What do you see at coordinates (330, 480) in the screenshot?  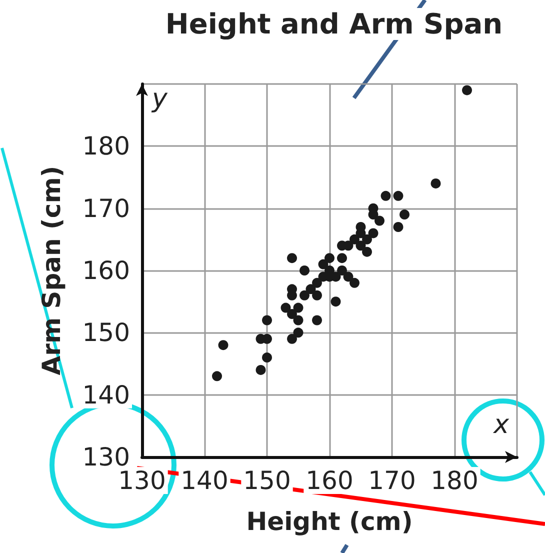 I see `x-tick-label: 160` at bounding box center [330, 480].